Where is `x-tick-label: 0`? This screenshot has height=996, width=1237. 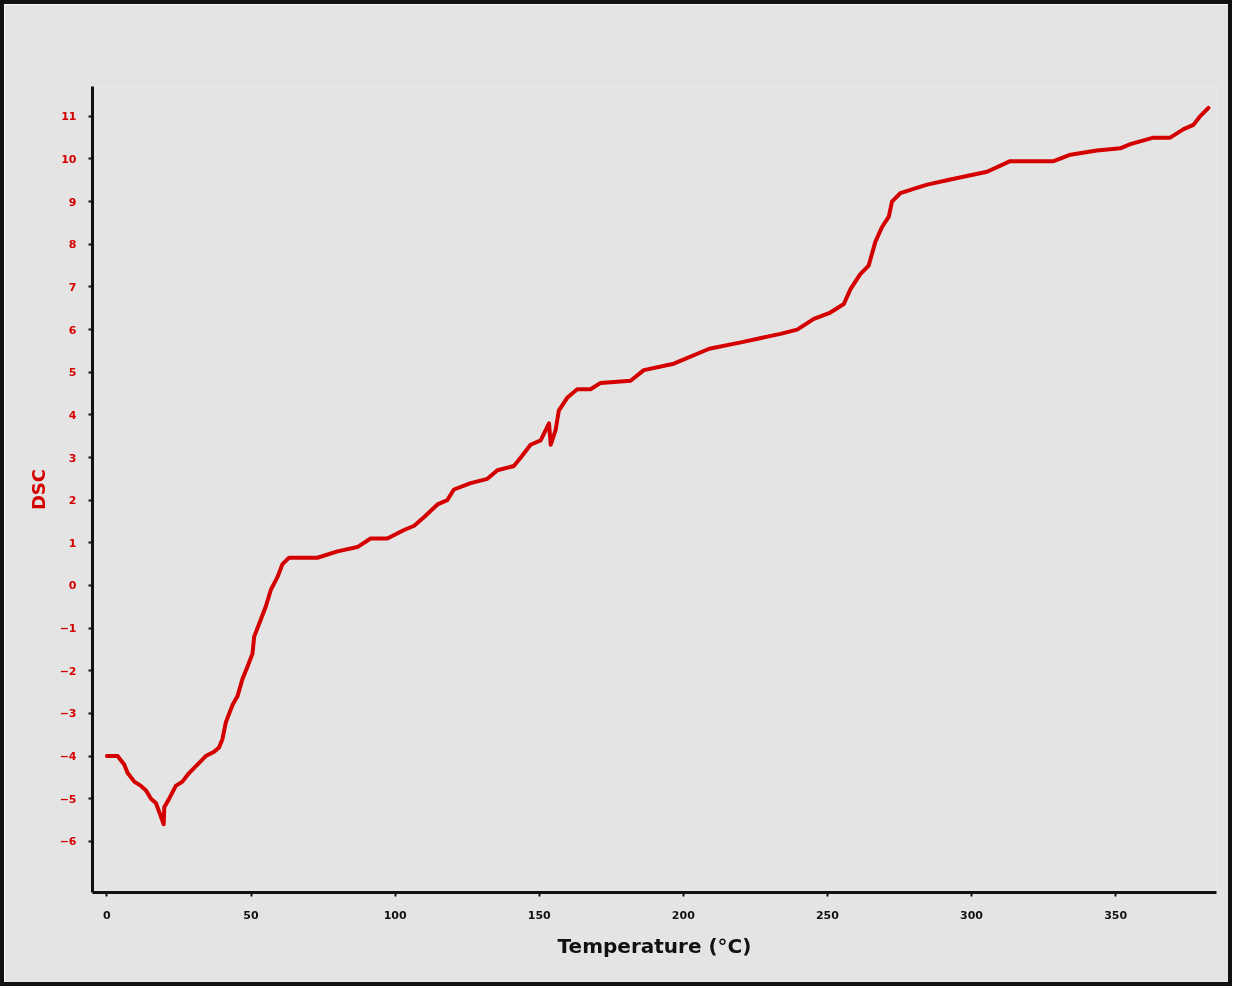
x-tick-label: 0 is located at coordinates (107, 915).